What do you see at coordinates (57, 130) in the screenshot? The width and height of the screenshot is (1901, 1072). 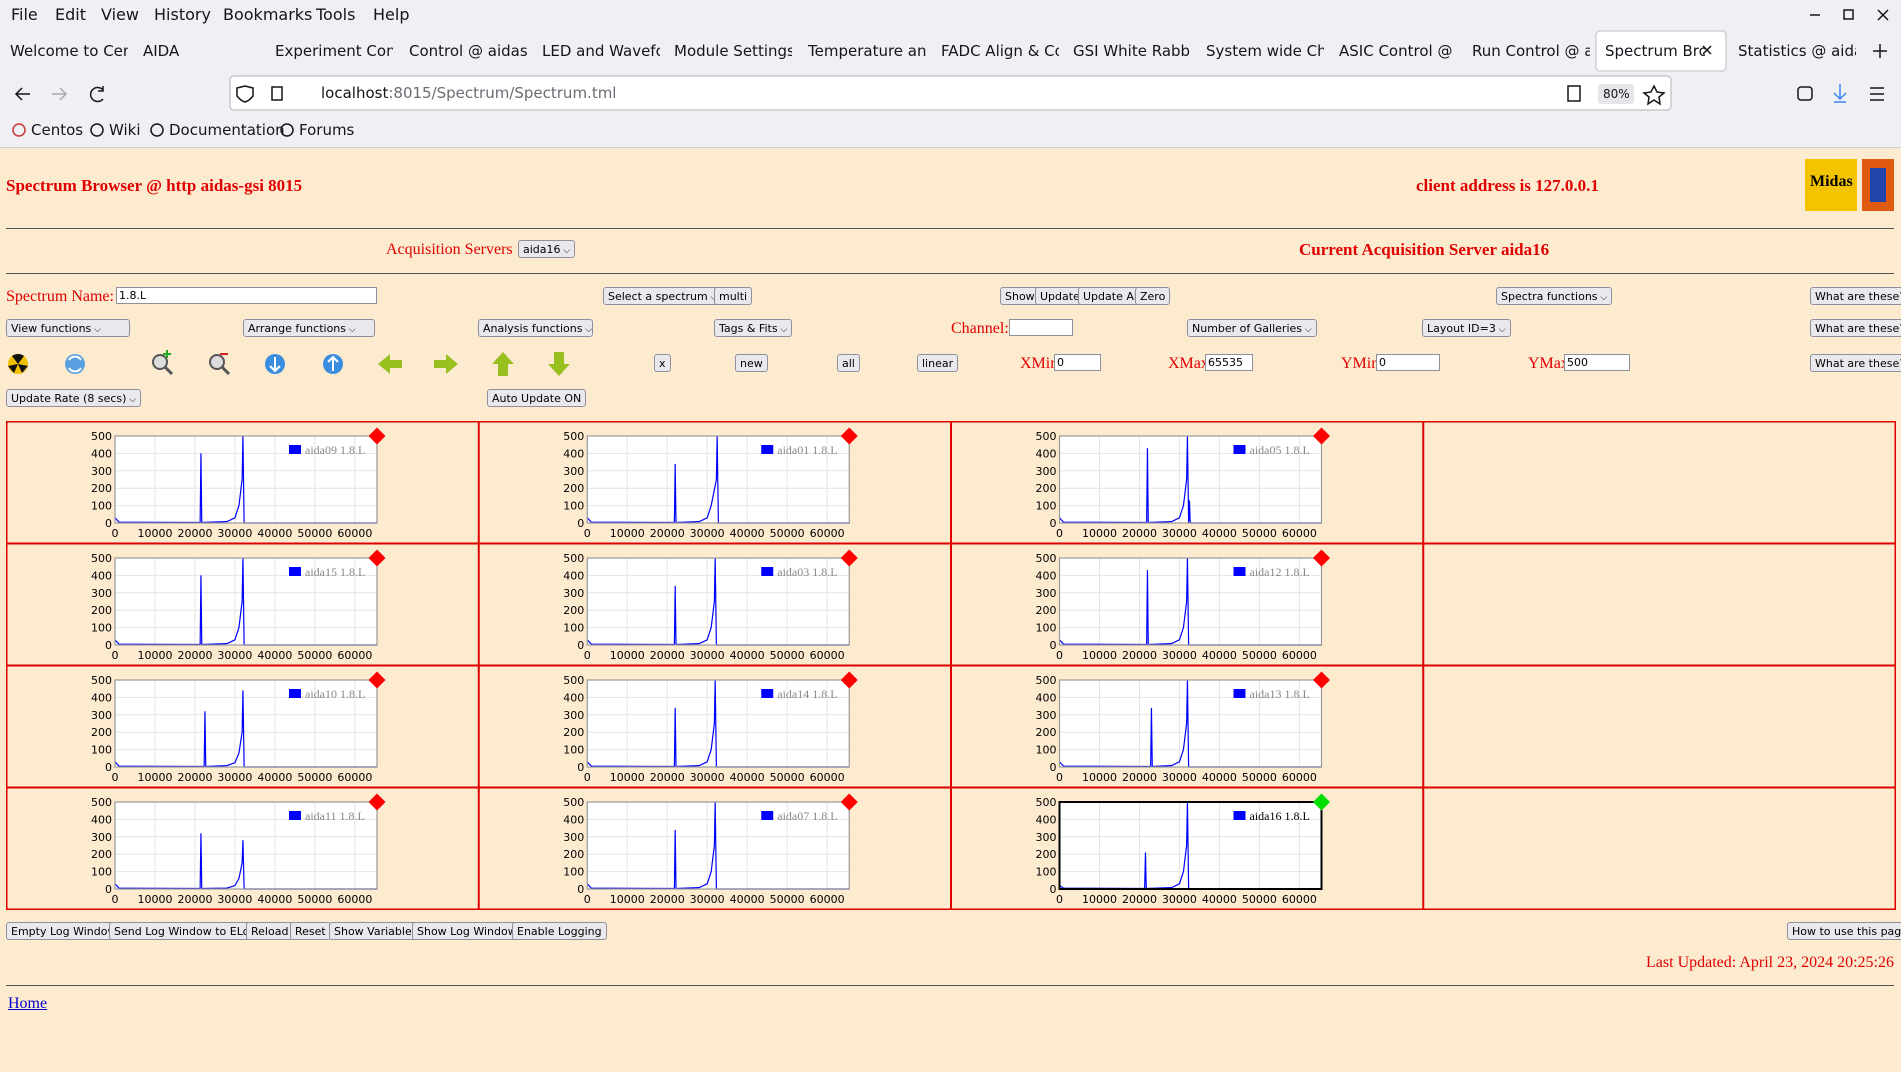 I see `bookmark: Centos` at bounding box center [57, 130].